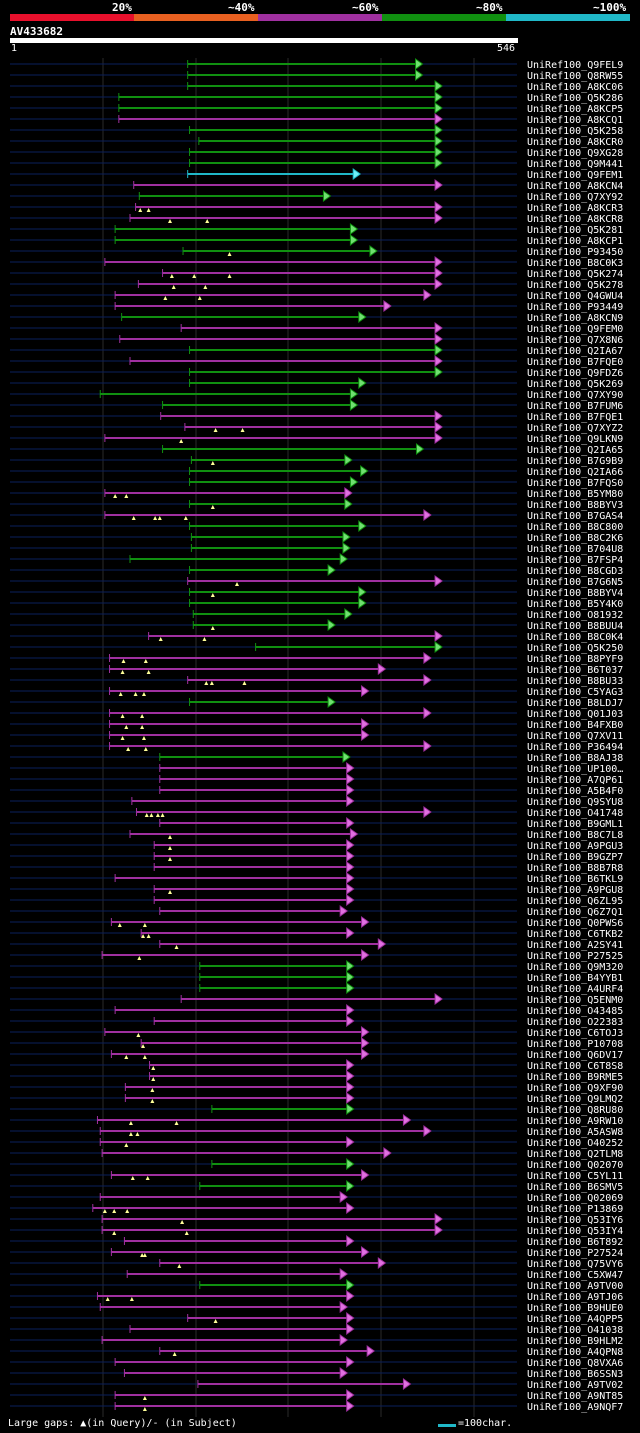 The height and width of the screenshot is (1433, 640). Describe the element at coordinates (575, 747) in the screenshot. I see `hit-label: UniRef100_P36494` at that location.